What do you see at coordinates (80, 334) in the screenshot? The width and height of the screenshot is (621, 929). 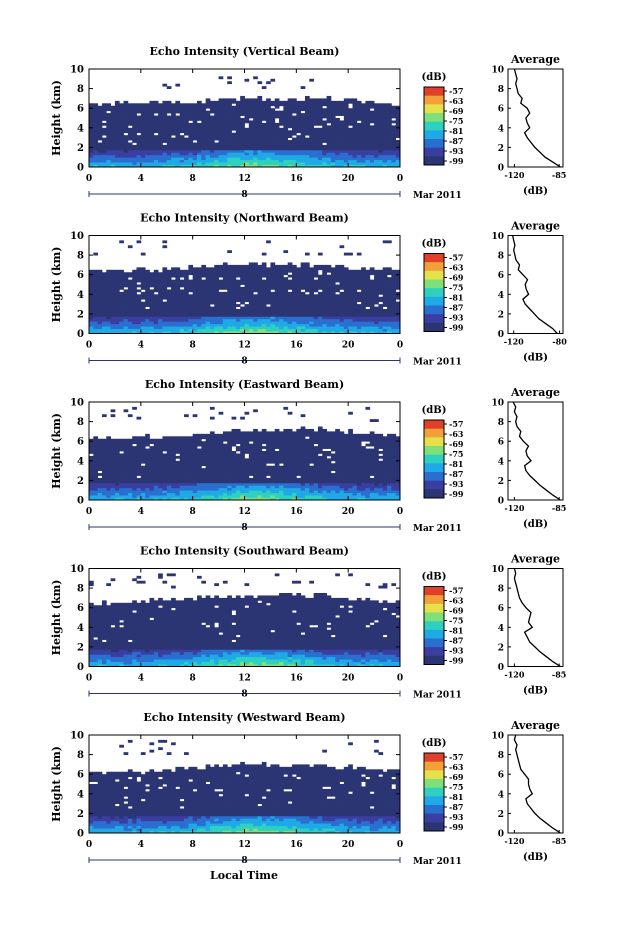 I see `y-tick-label: 0` at bounding box center [80, 334].